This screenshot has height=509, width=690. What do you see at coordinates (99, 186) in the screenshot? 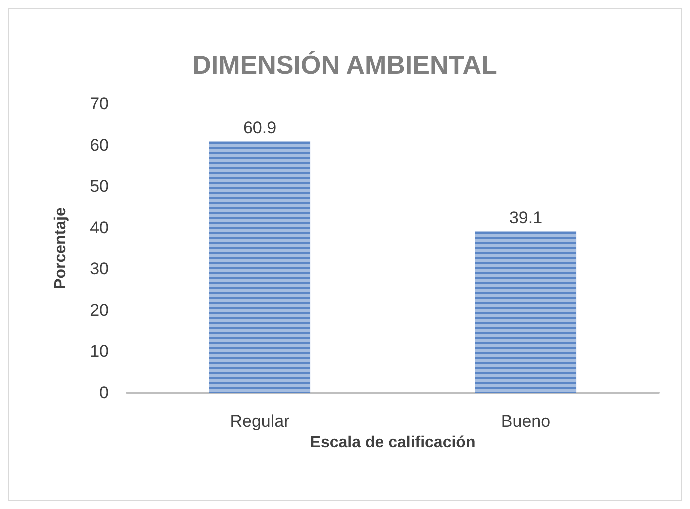
I see `y-tick-label: 50` at bounding box center [99, 186].